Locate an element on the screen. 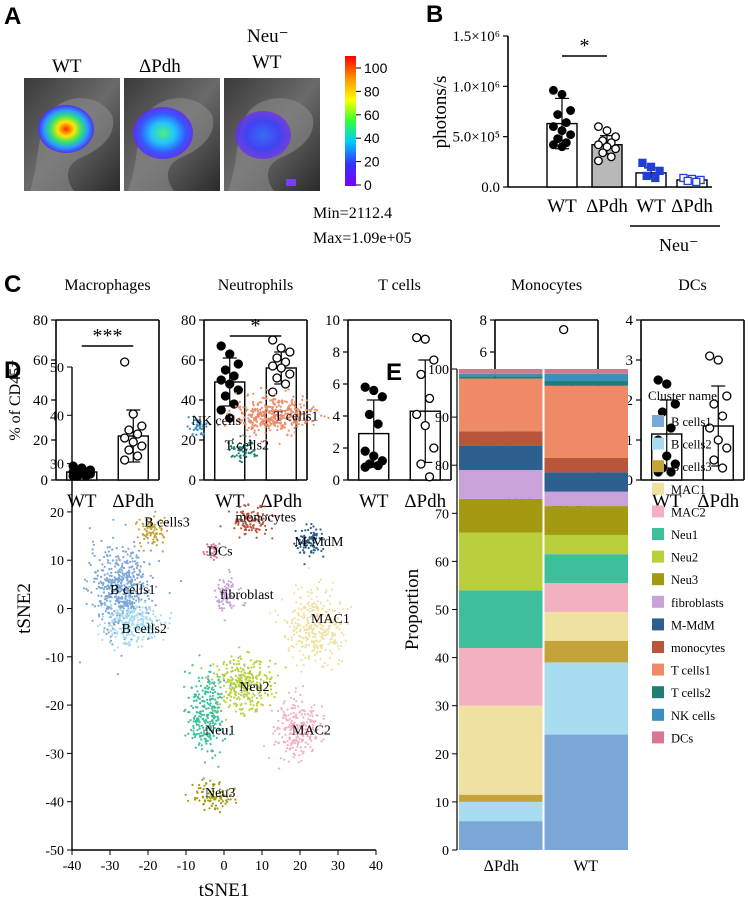 Image resolution: width=750 pixels, height=907 pixels. cluster-nk-cells is located at coordinates (198, 425).